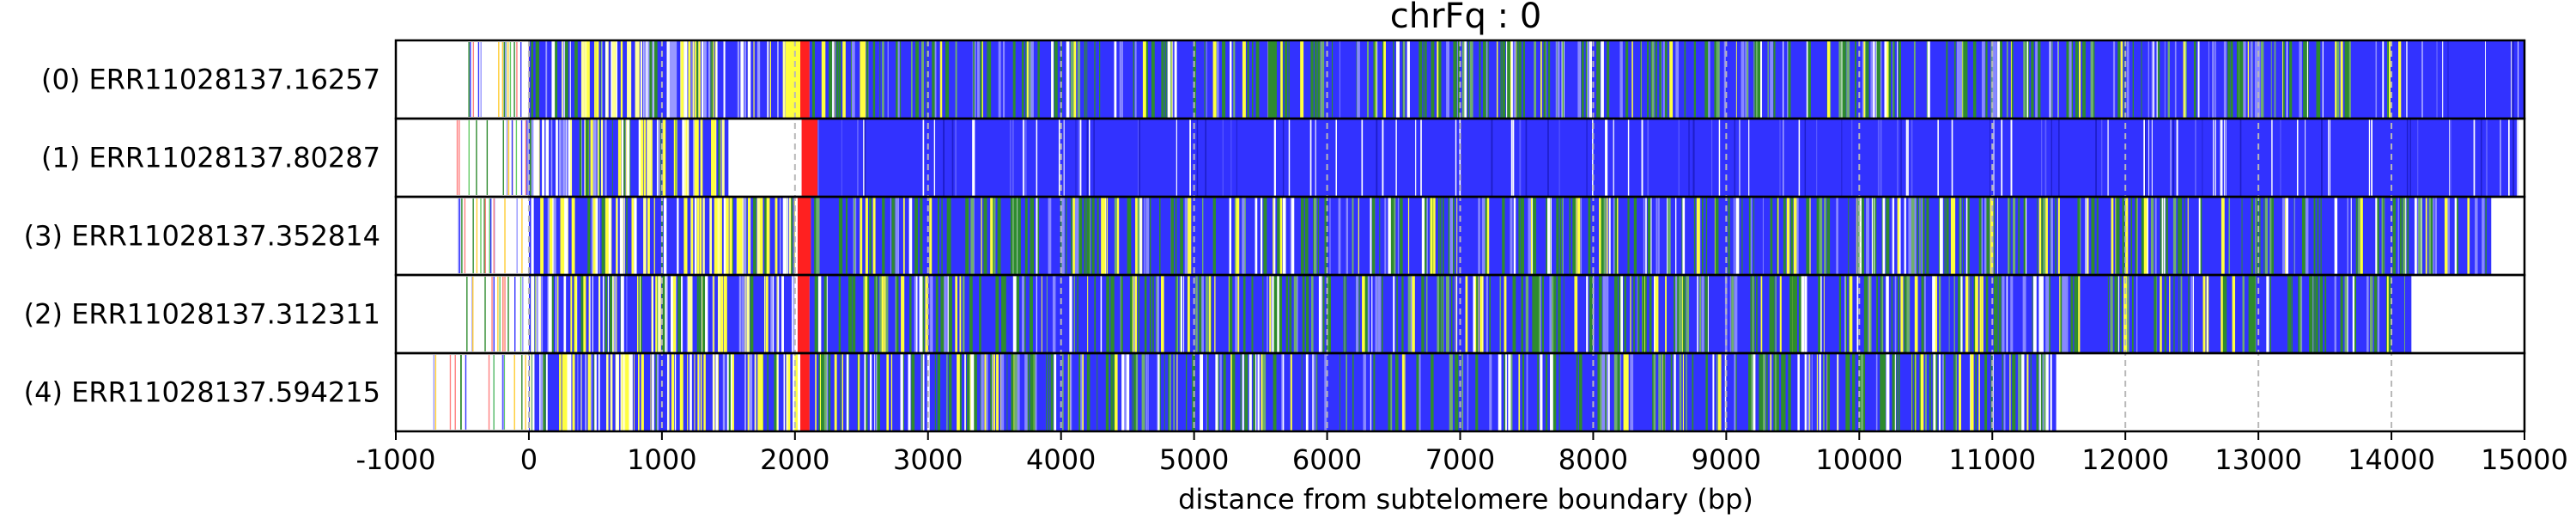  Describe the element at coordinates (1041, 392) in the screenshot. I see `read-row: (4) ERR11028137.594215` at that location.